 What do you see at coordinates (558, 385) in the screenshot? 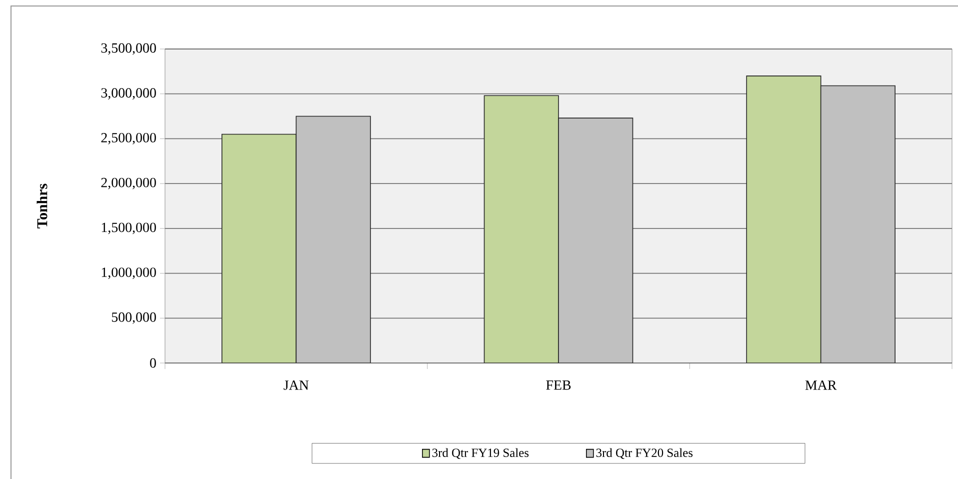
I see `x-tick-label: FEB` at bounding box center [558, 385].